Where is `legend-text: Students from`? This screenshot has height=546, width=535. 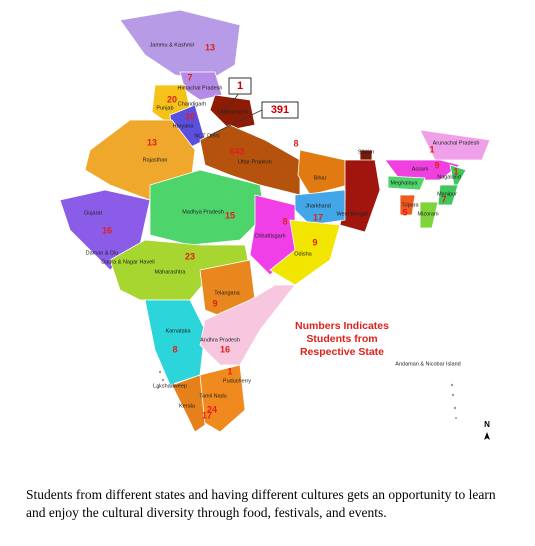 legend-text: Students from is located at coordinates (341, 339).